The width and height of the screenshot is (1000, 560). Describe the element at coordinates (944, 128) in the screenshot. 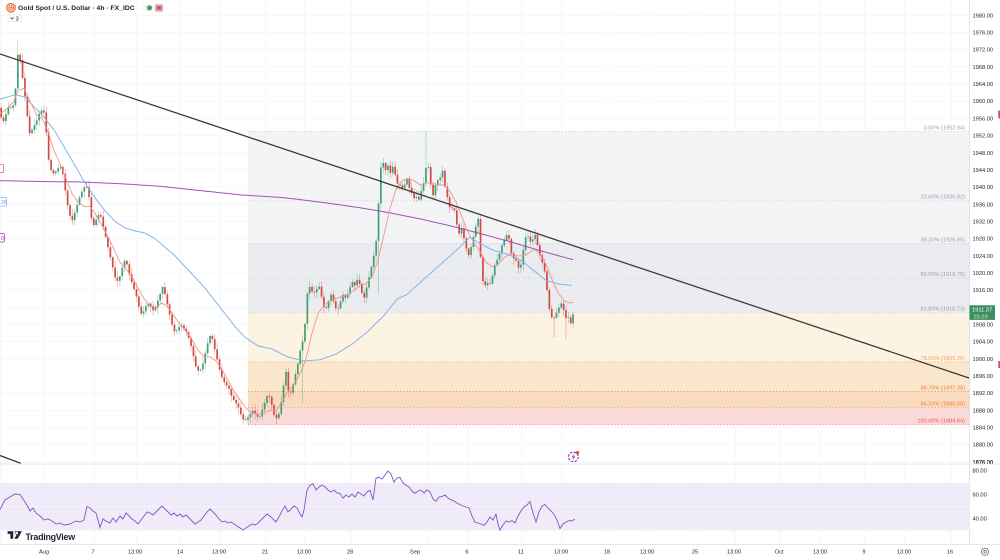

I see `svg-text: 0.00% (1952.94)` at that location.